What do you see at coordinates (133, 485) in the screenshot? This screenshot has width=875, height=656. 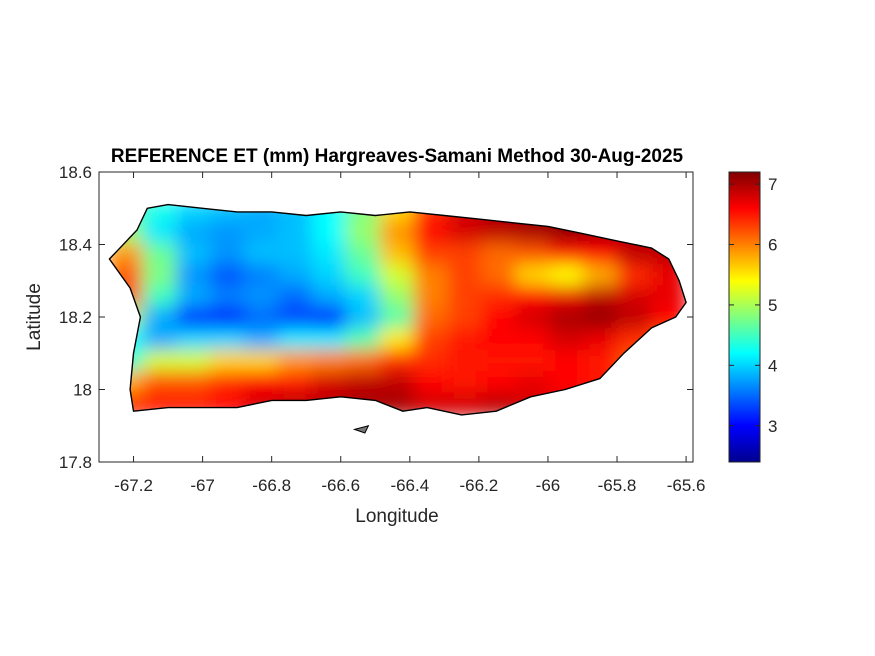 I see `x-tick-label: -67.2` at bounding box center [133, 485].